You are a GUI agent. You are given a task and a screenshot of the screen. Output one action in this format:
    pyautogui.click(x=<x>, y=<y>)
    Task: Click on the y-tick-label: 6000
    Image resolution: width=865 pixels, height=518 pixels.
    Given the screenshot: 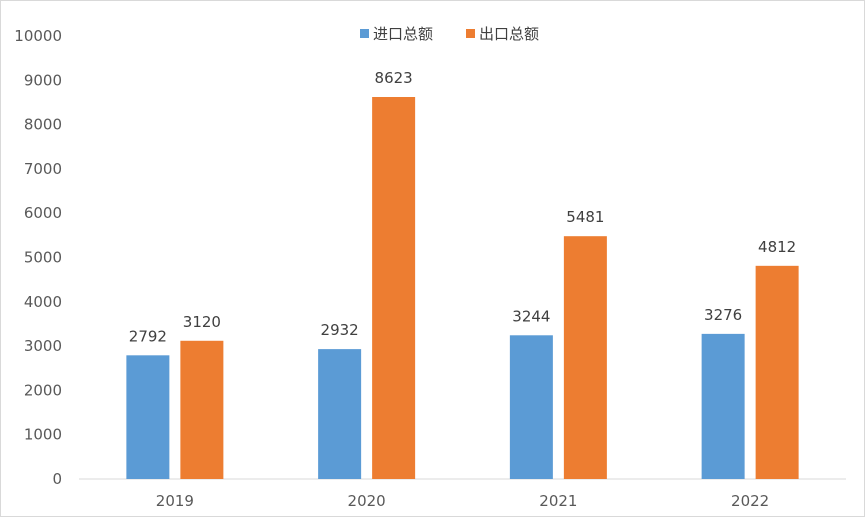 What is the action you would take?
    pyautogui.click(x=43, y=213)
    